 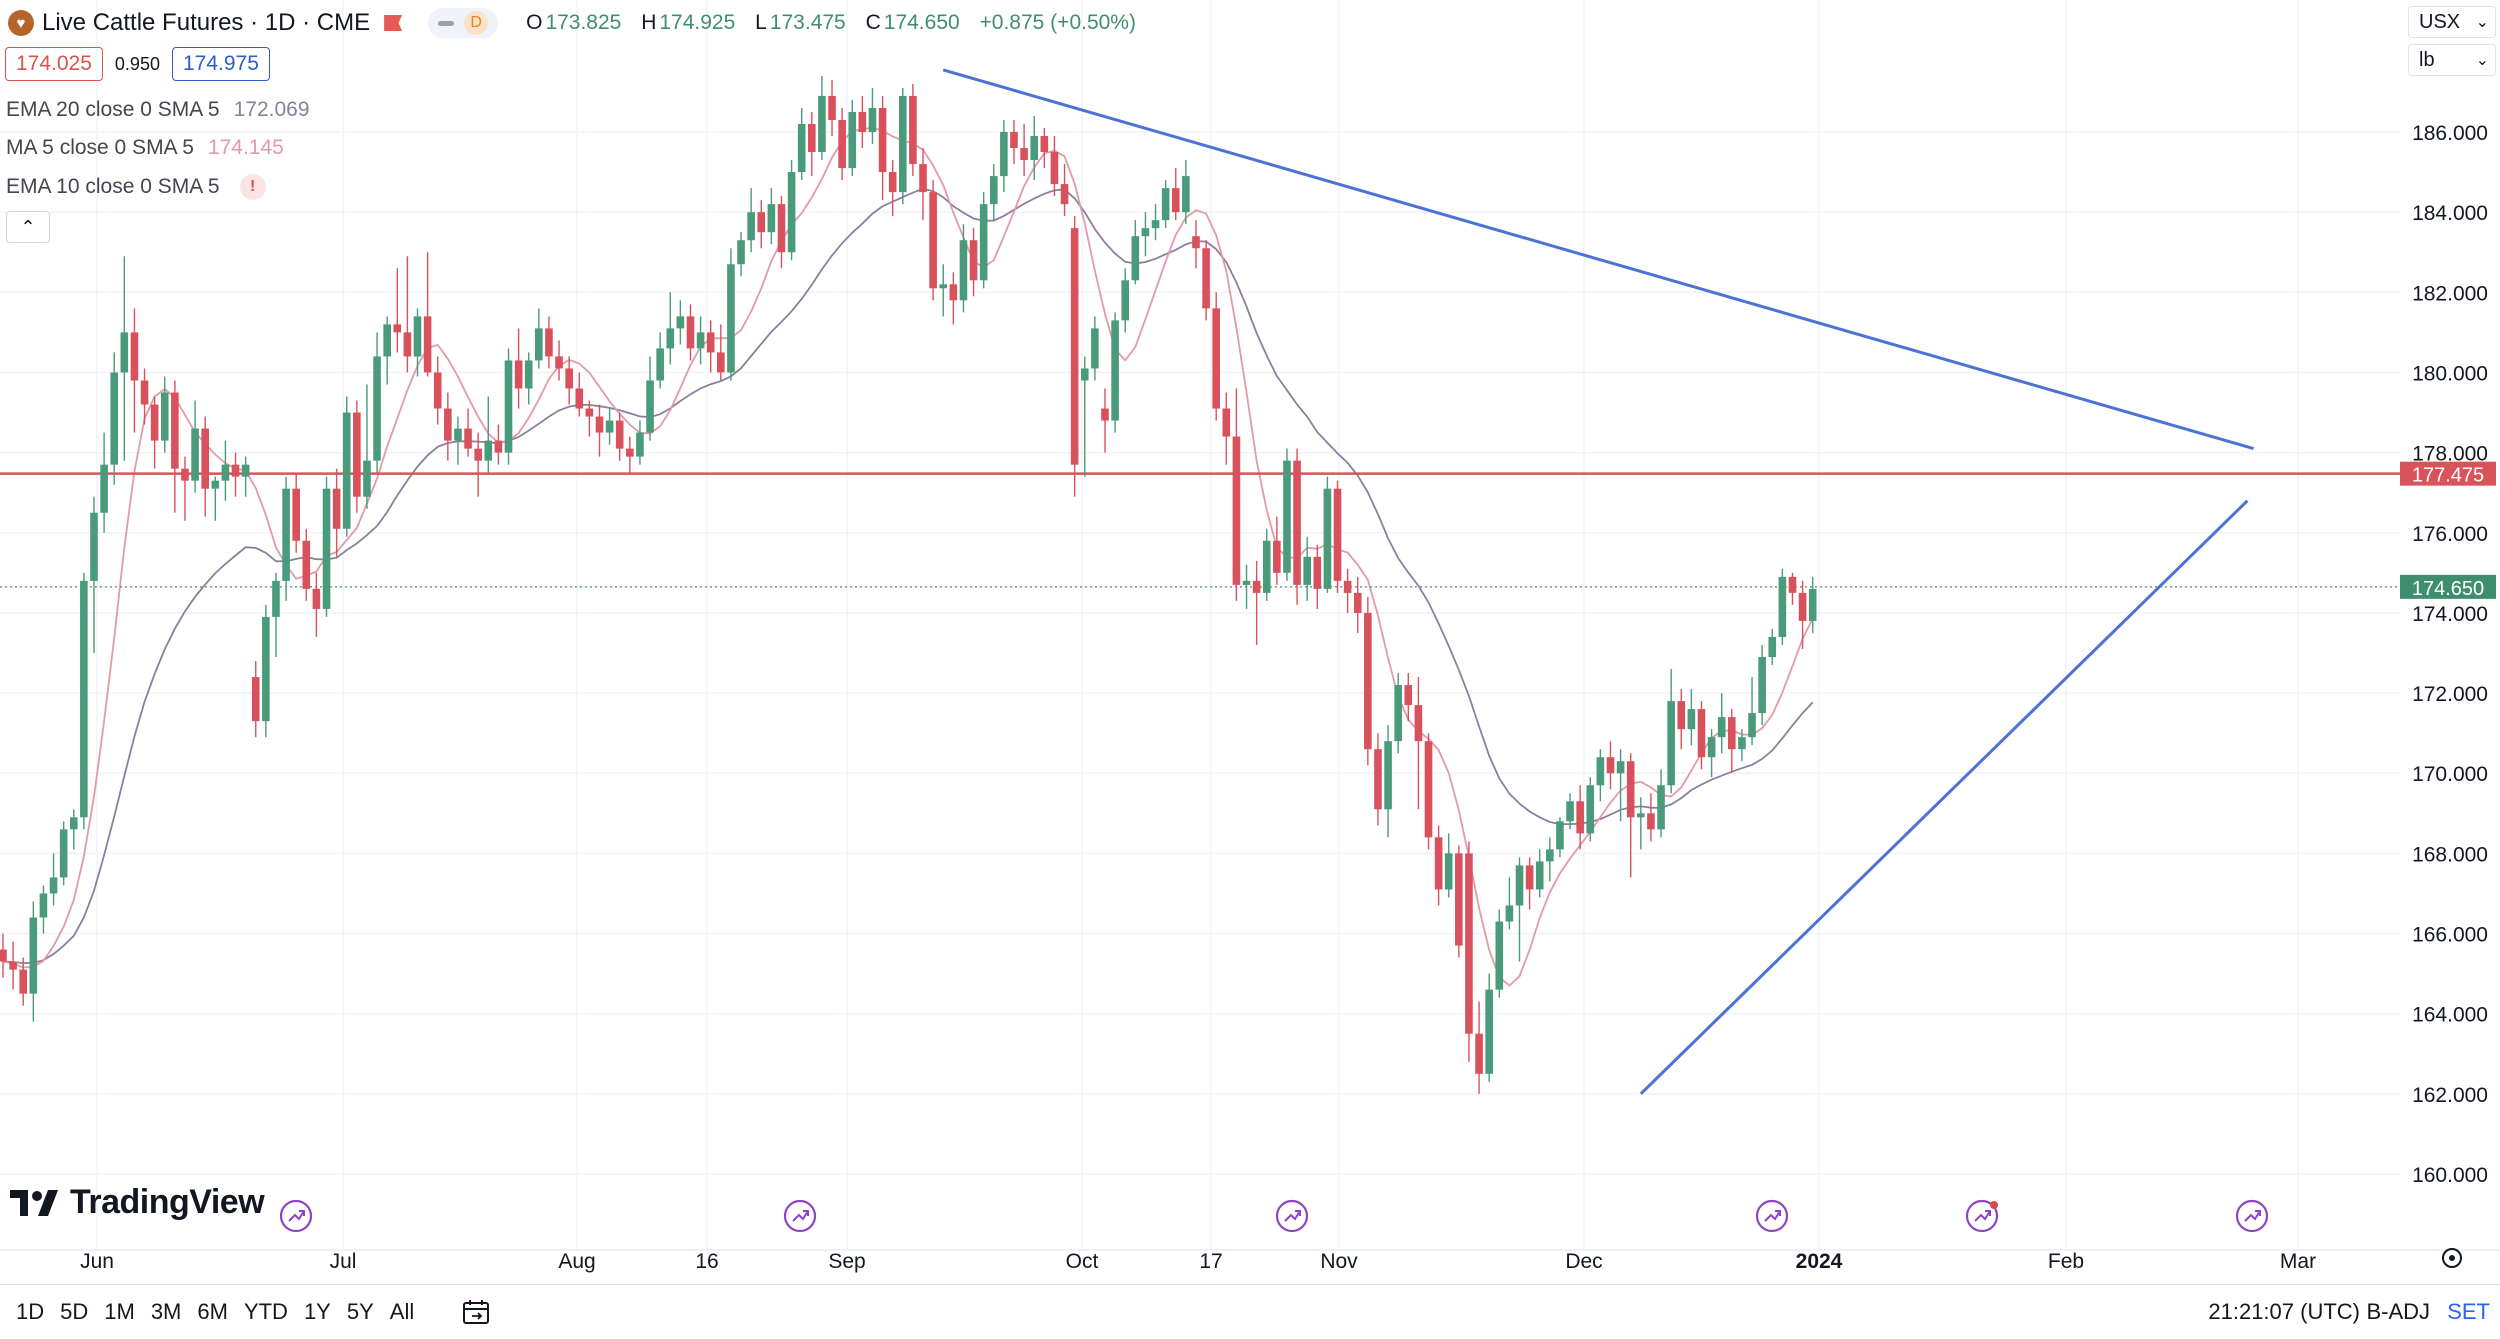 I want to click on cattle-symbol-icon: ♥, so click(x=21, y=23).